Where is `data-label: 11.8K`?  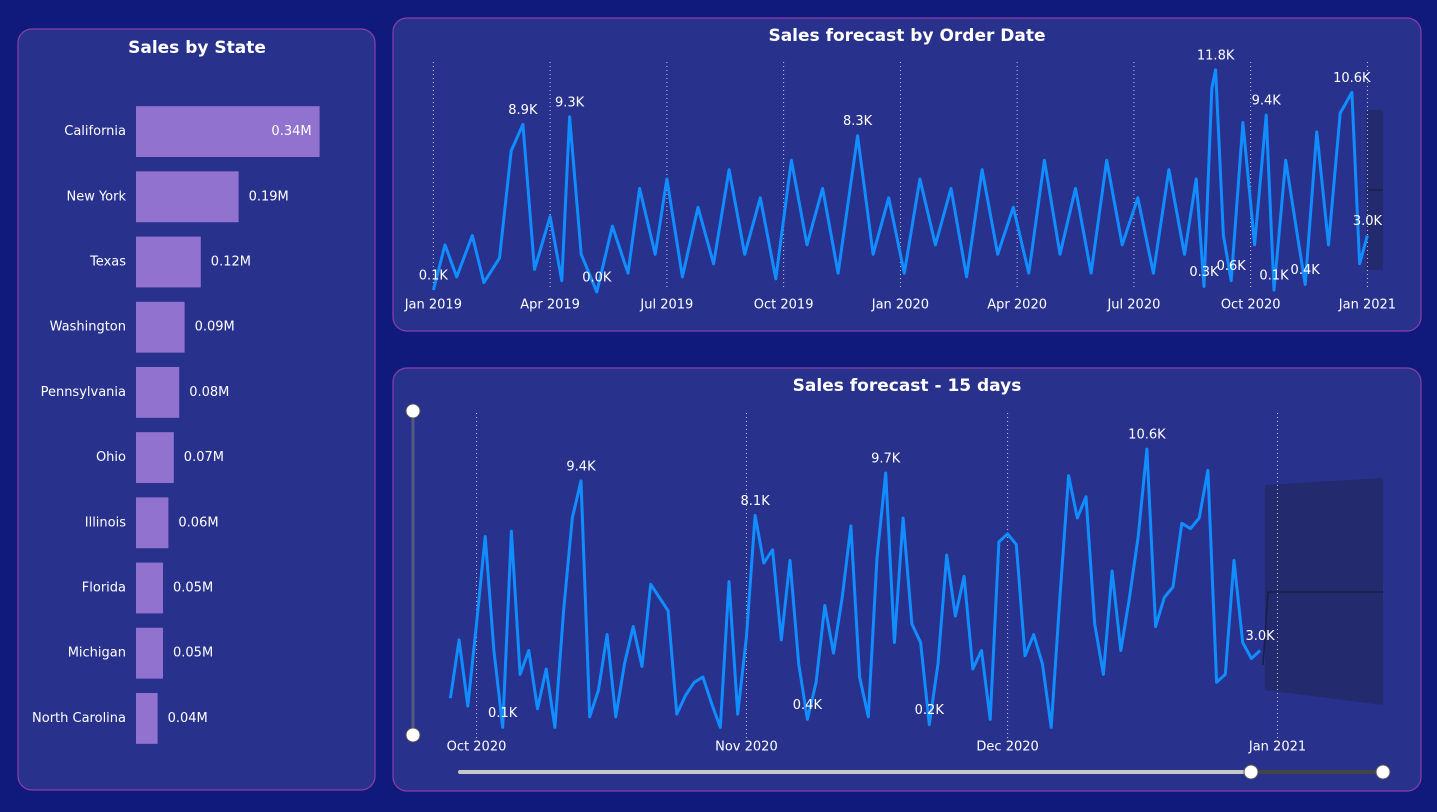 data-label: 11.8K is located at coordinates (1216, 55).